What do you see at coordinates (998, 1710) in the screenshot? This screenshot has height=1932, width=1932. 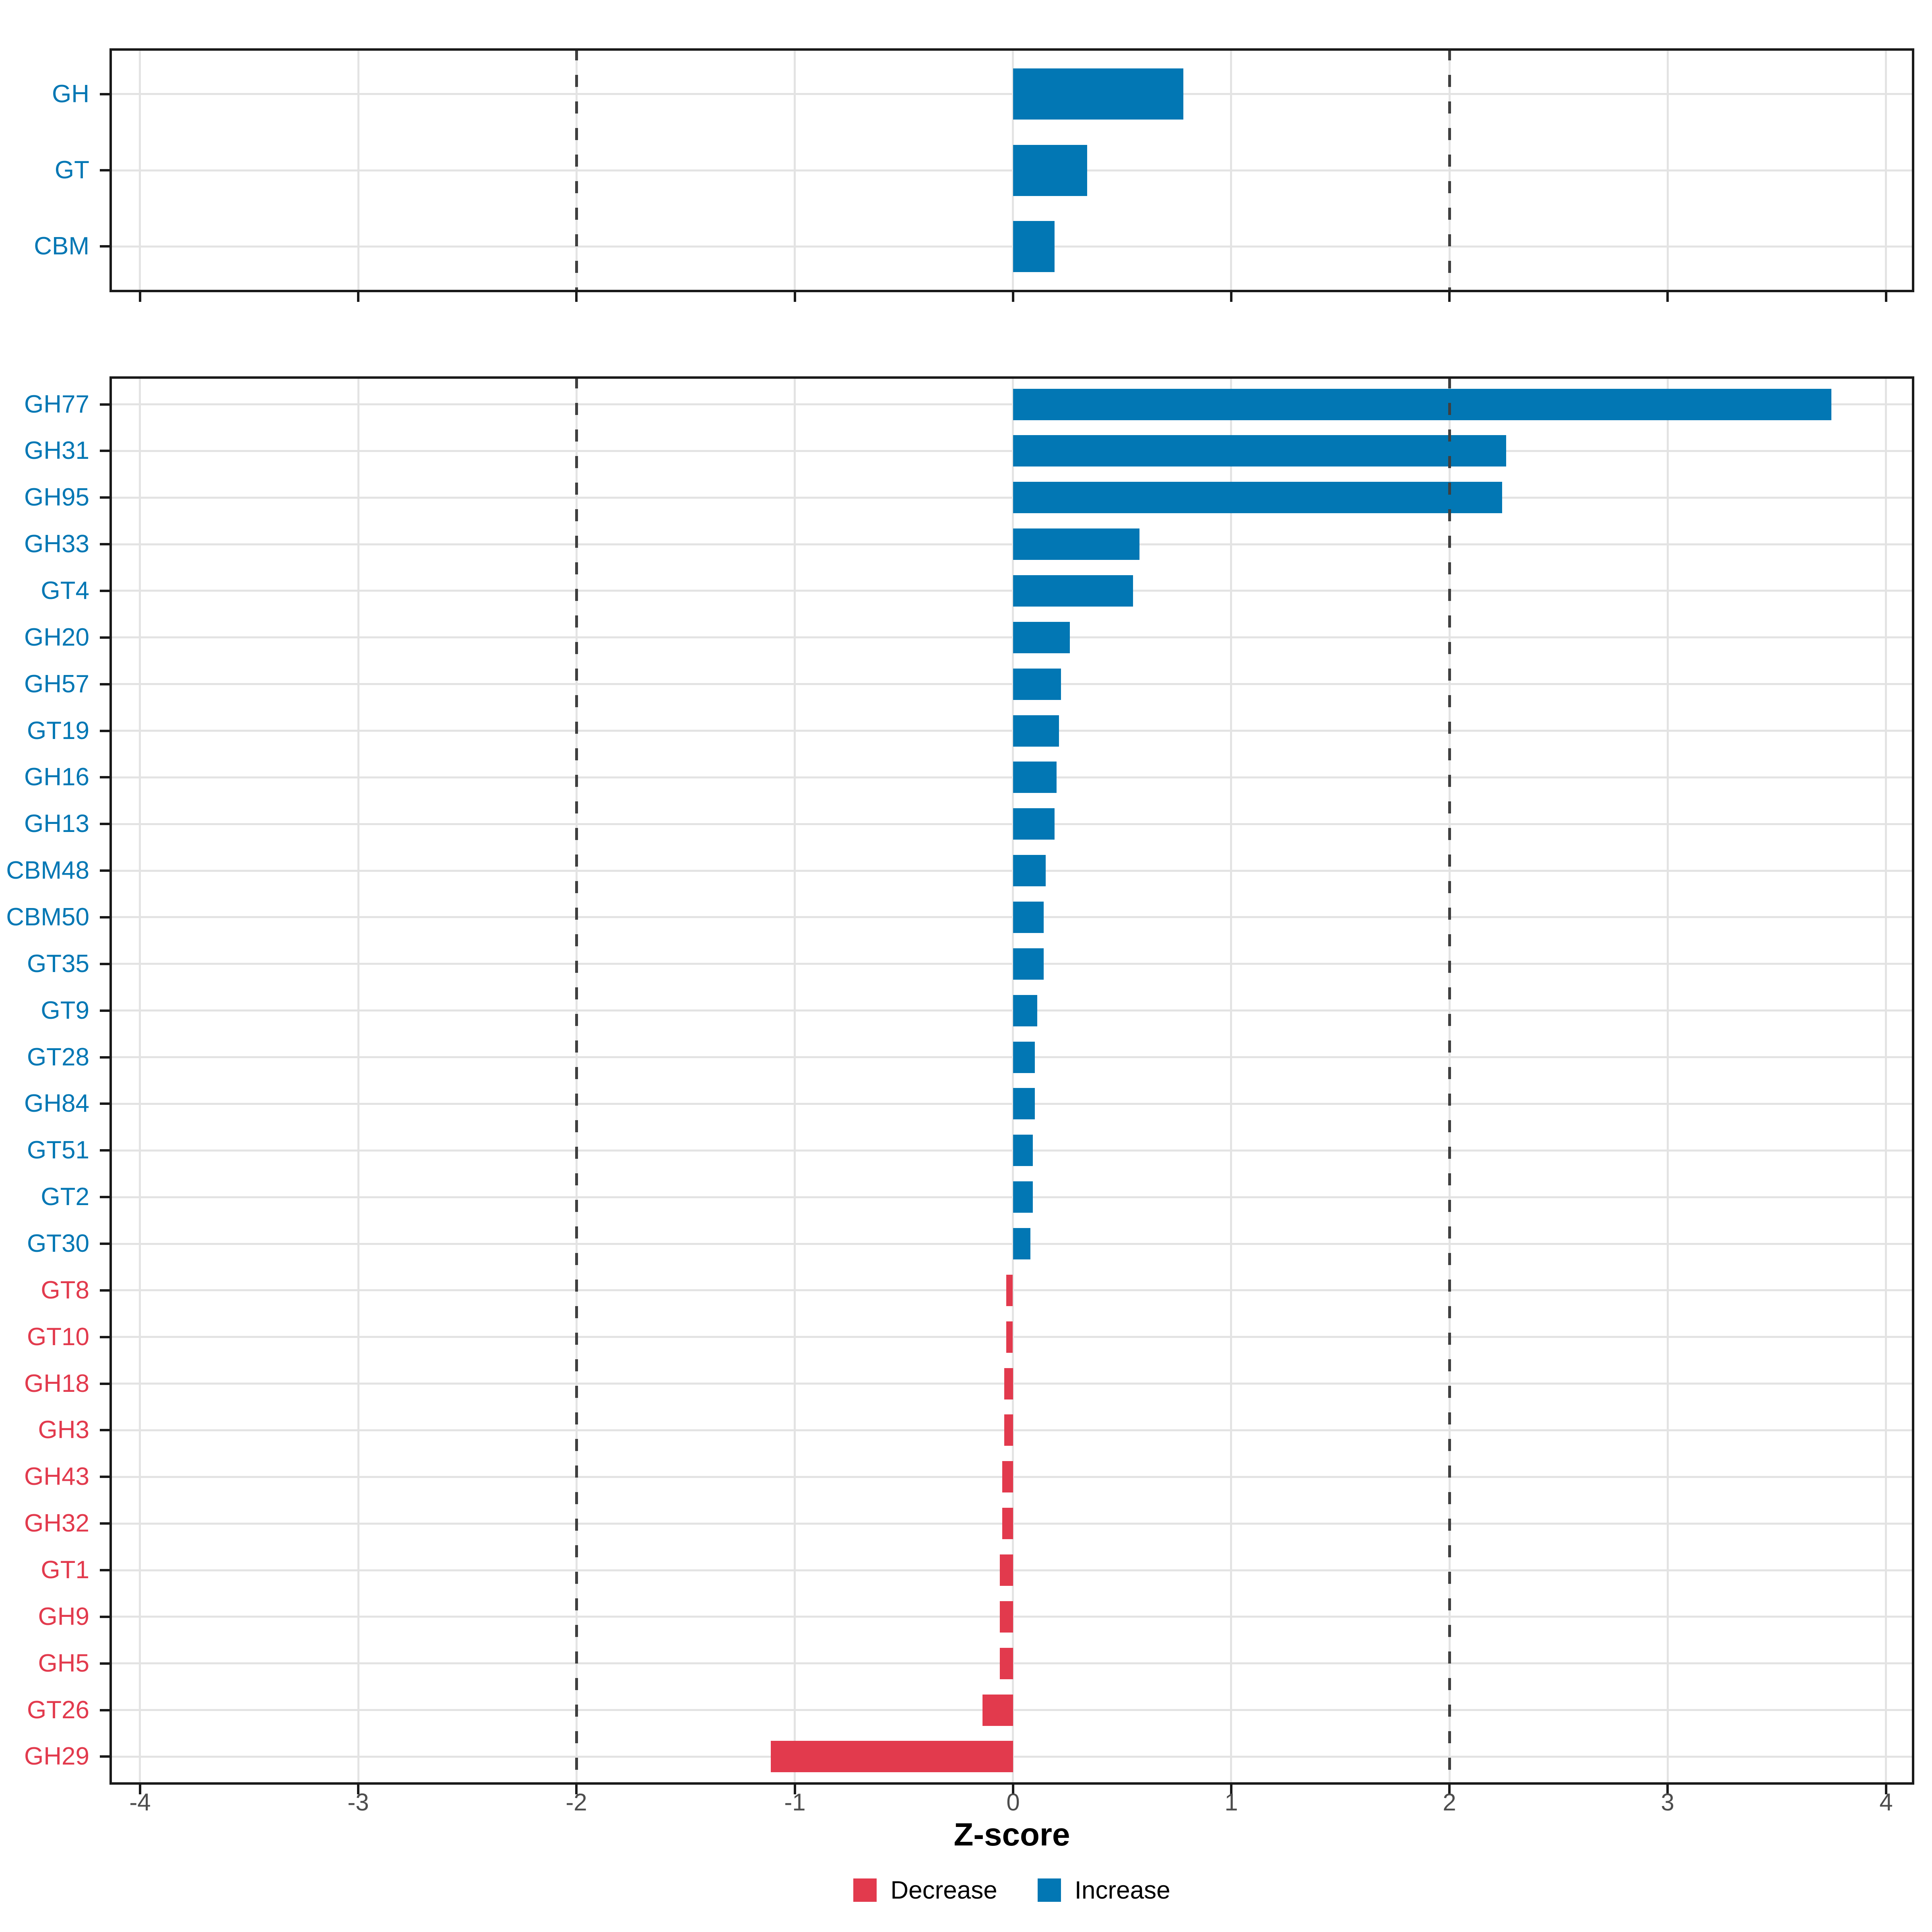 I see `bar-GT26` at bounding box center [998, 1710].